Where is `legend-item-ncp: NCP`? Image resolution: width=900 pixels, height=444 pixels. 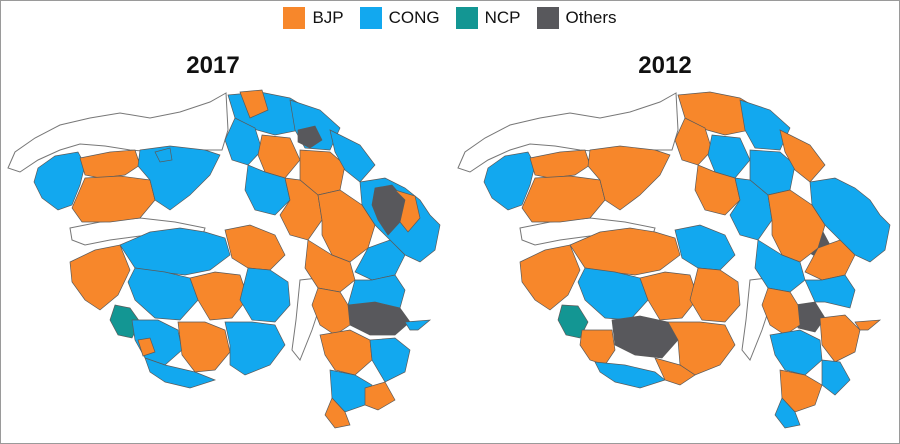 legend-item-ncp: NCP is located at coordinates (488, 18).